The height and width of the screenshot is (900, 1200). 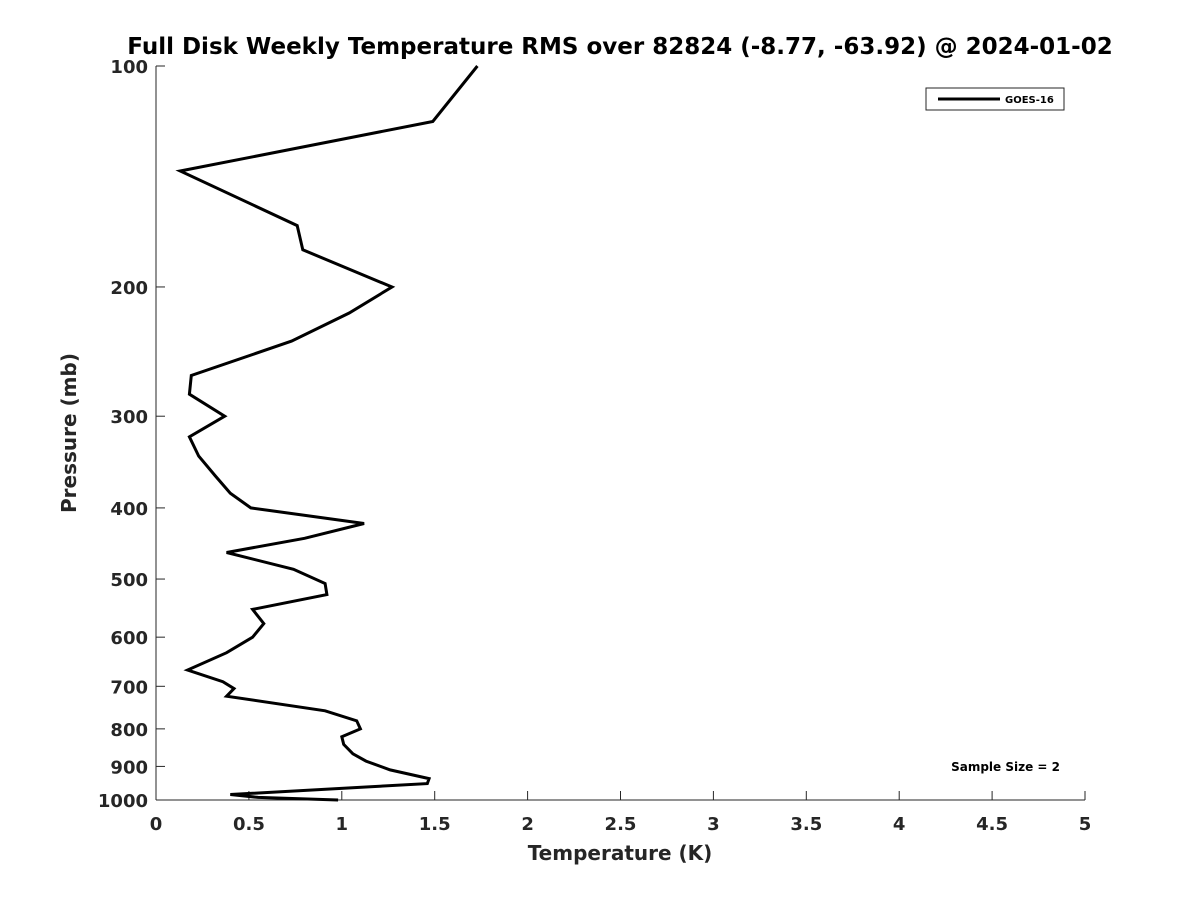 I want to click on y-axis-label: Pressure (mb), so click(x=69, y=433).